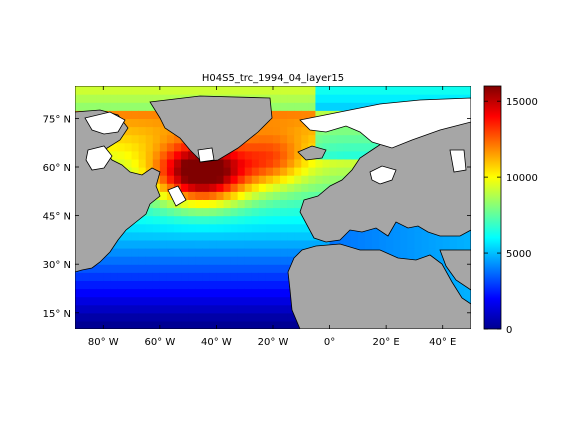 The image size is (576, 432). Describe the element at coordinates (57, 265) in the screenshot. I see `y-tick-label: 30° N` at that location.